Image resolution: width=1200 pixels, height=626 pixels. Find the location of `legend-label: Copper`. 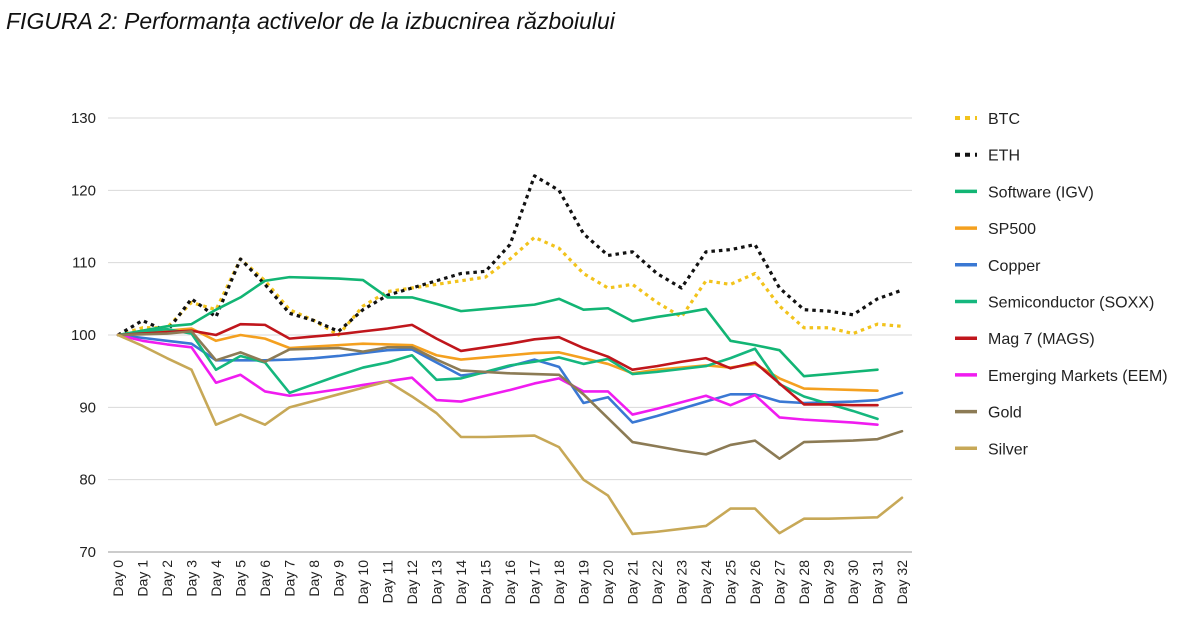

legend-label: Copper is located at coordinates (1014, 266).